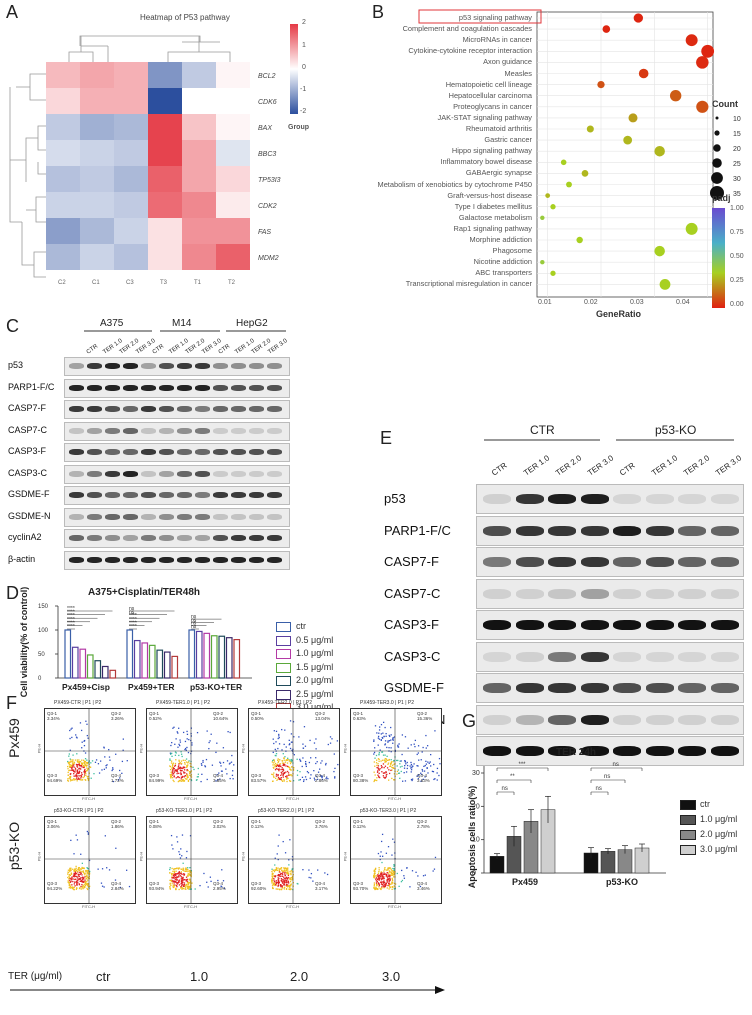  Describe the element at coordinates (24, 642) in the screenshot. I see `d-ylabel: Cell viability(% of control)` at that location.